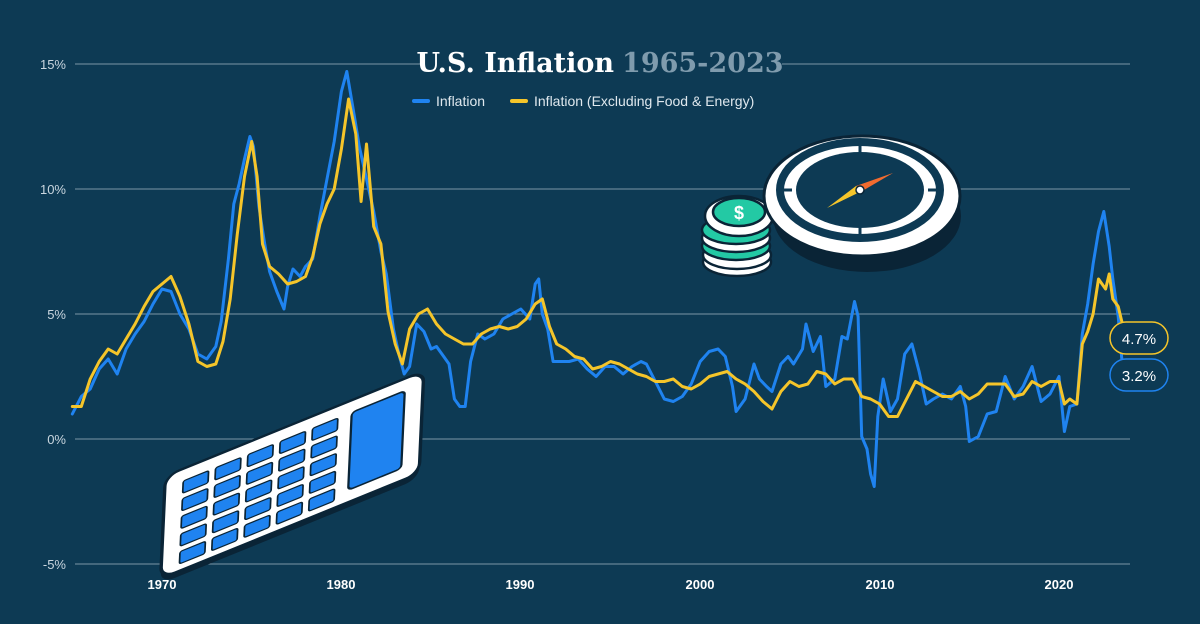  I want to click on y-tick-label: -5%, so click(55, 564).